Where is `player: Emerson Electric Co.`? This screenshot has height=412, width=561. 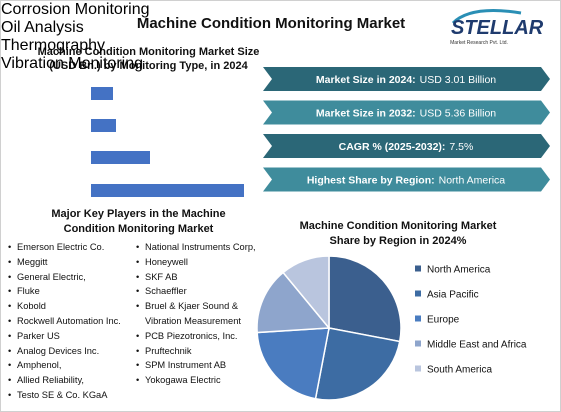 player: Emerson Electric Co. is located at coordinates (71, 247).